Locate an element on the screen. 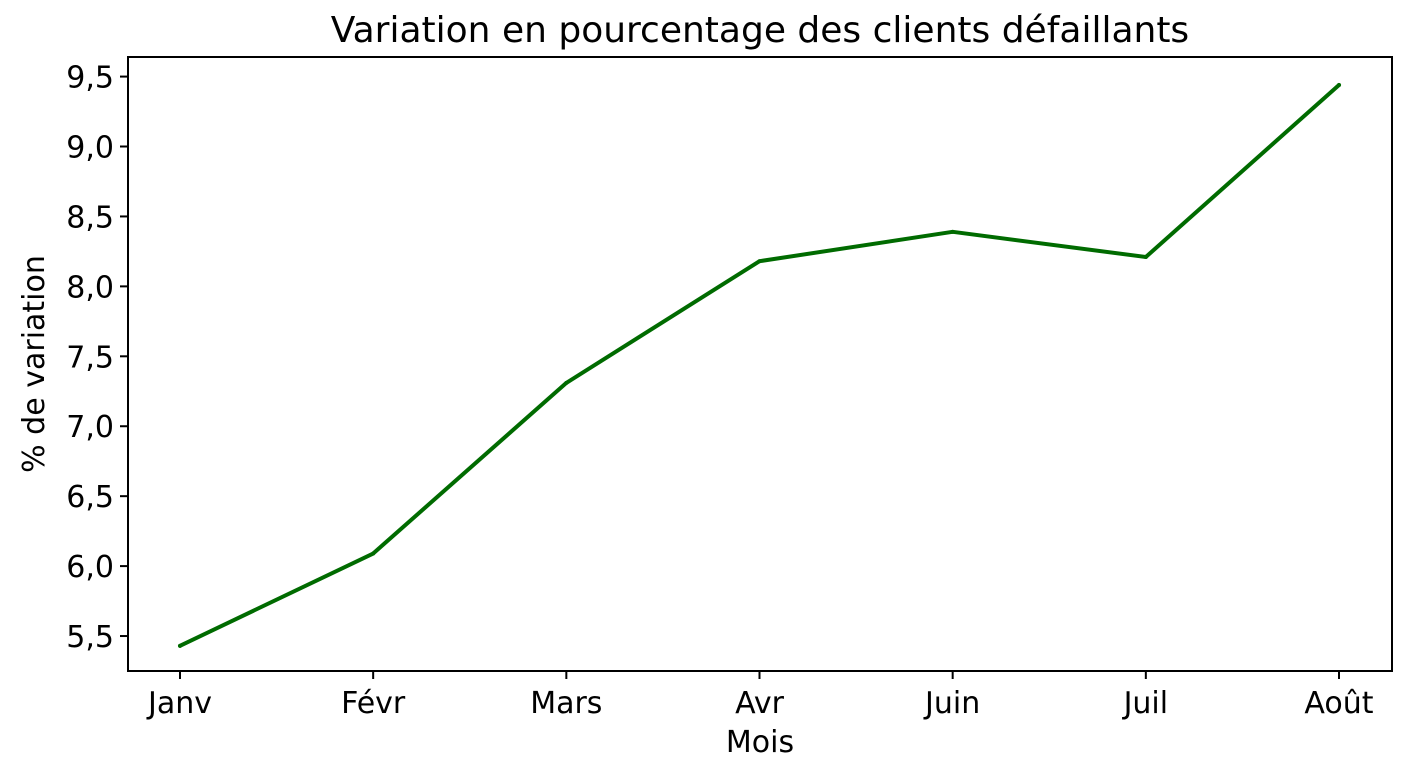  x-tick-label: Févr is located at coordinates (373, 703).